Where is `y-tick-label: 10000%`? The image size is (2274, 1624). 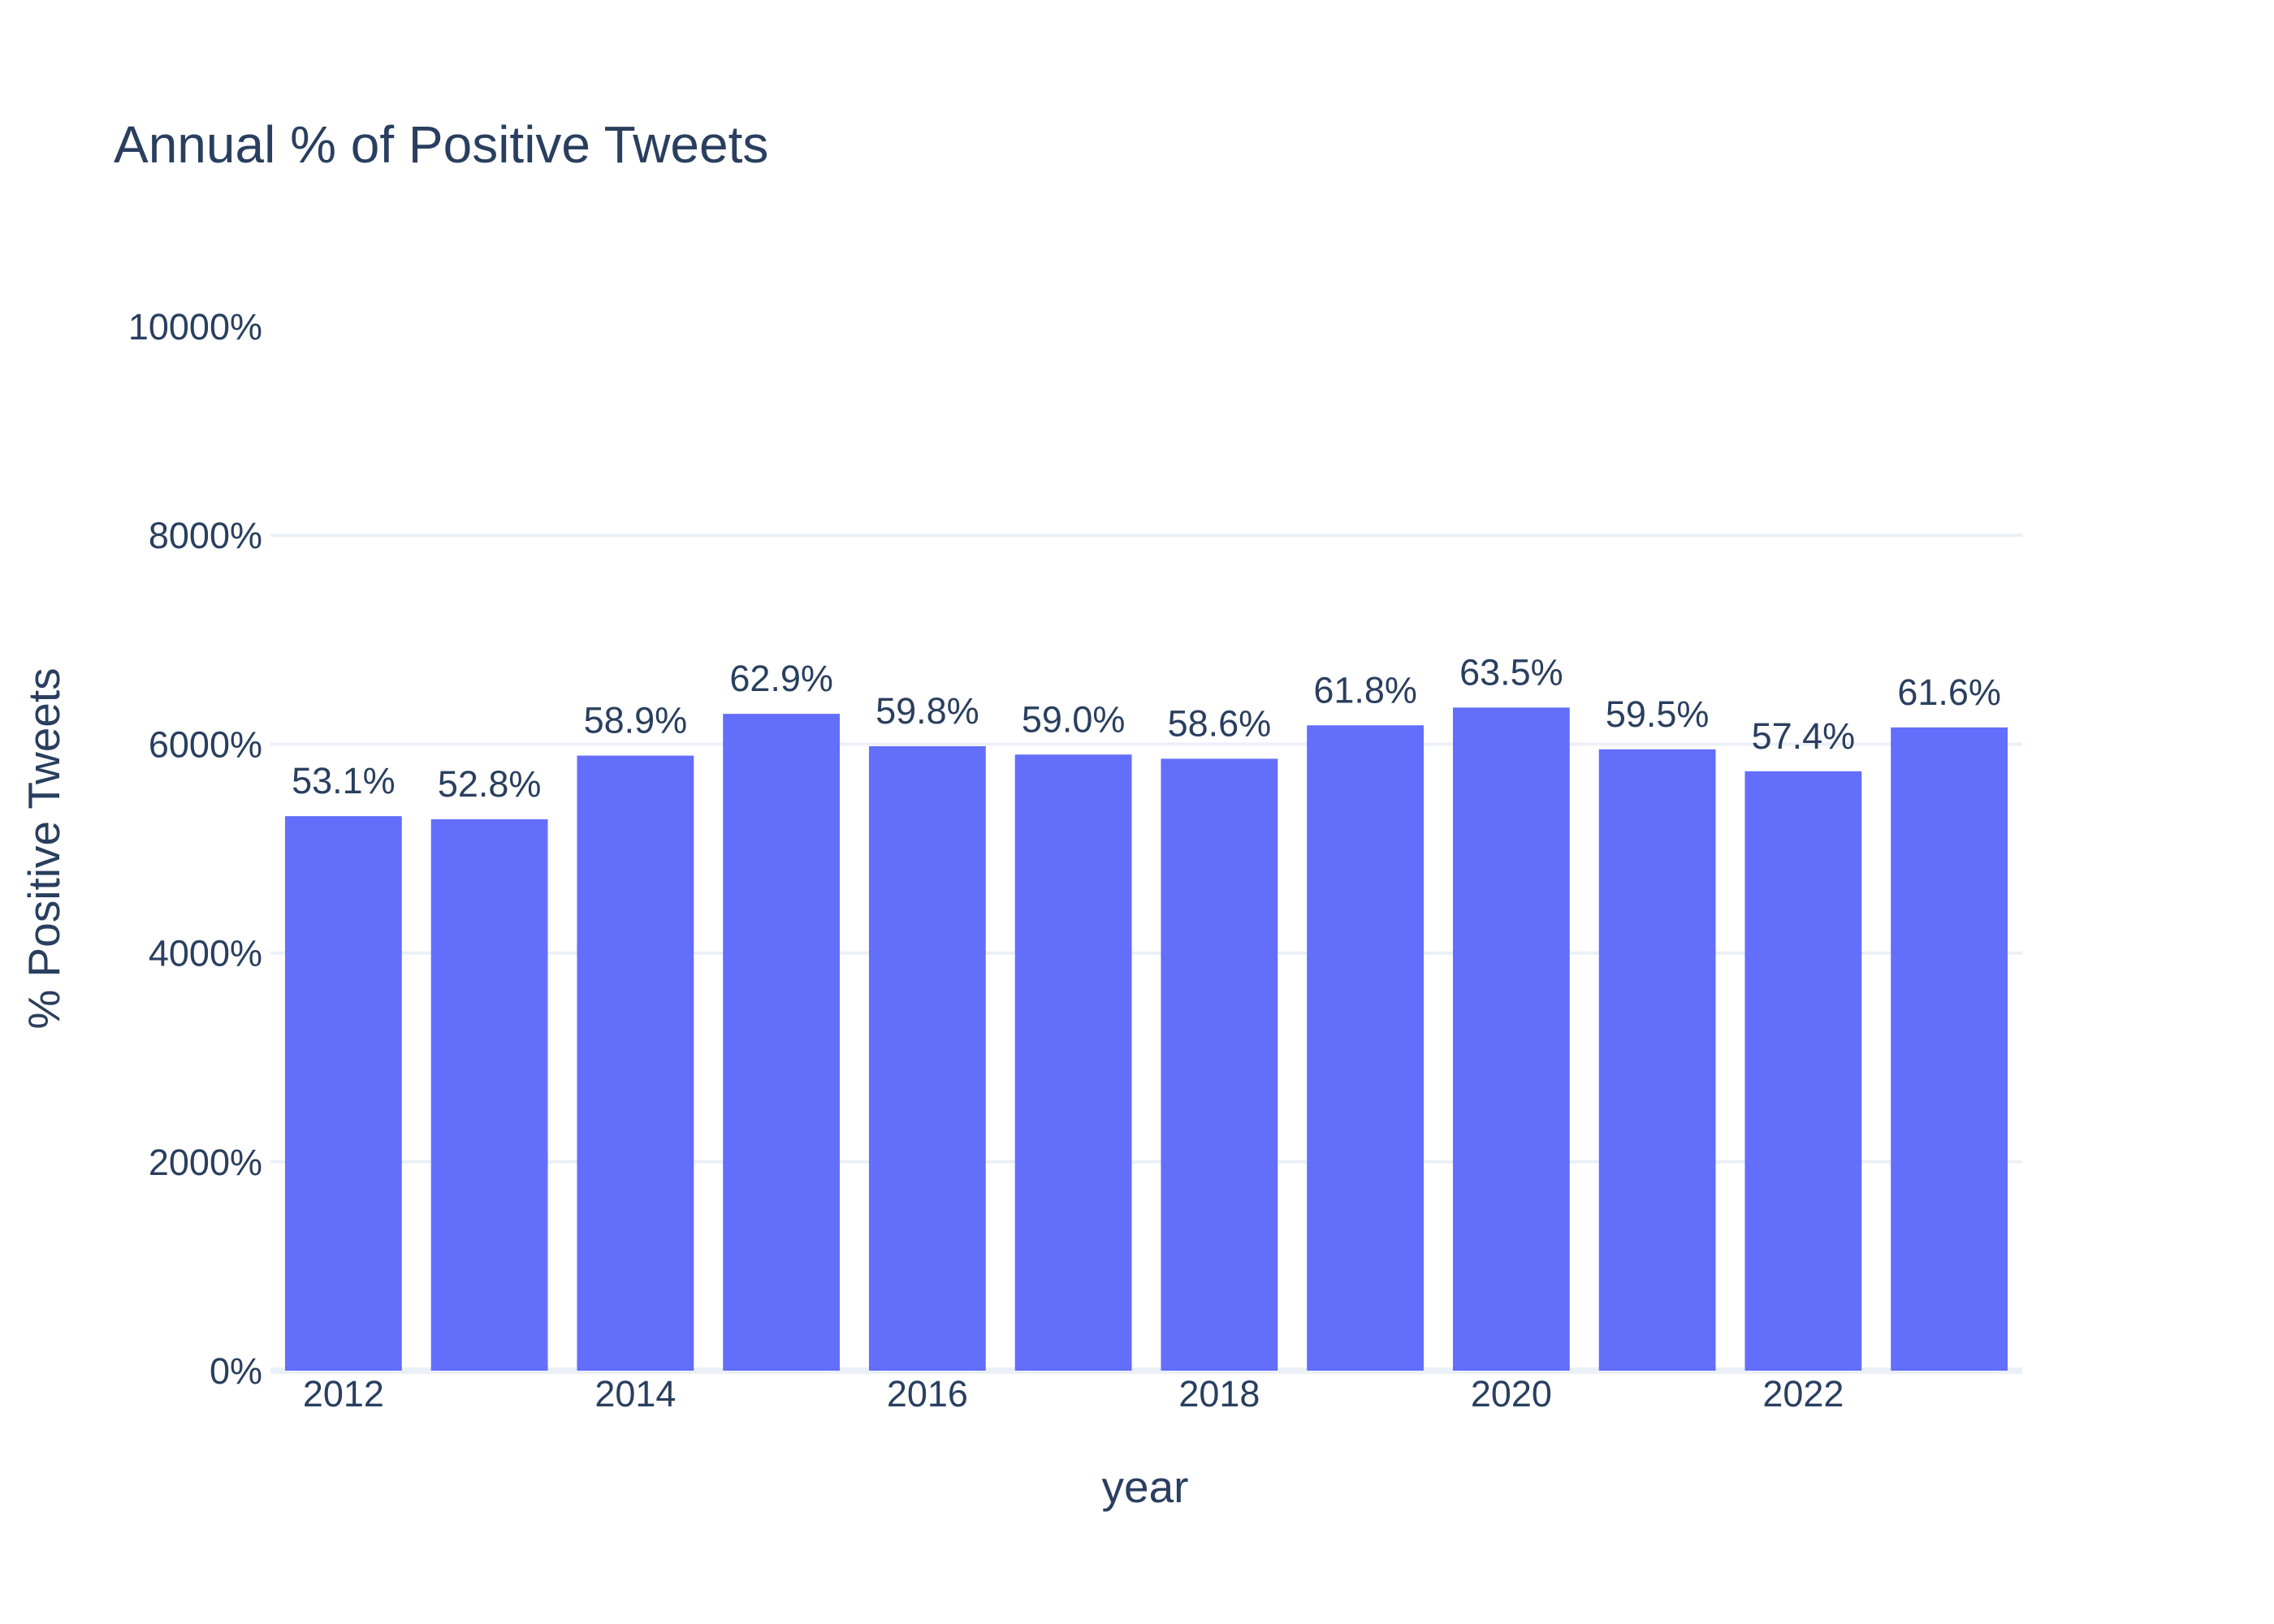
y-tick-label: 10000% is located at coordinates (195, 327).